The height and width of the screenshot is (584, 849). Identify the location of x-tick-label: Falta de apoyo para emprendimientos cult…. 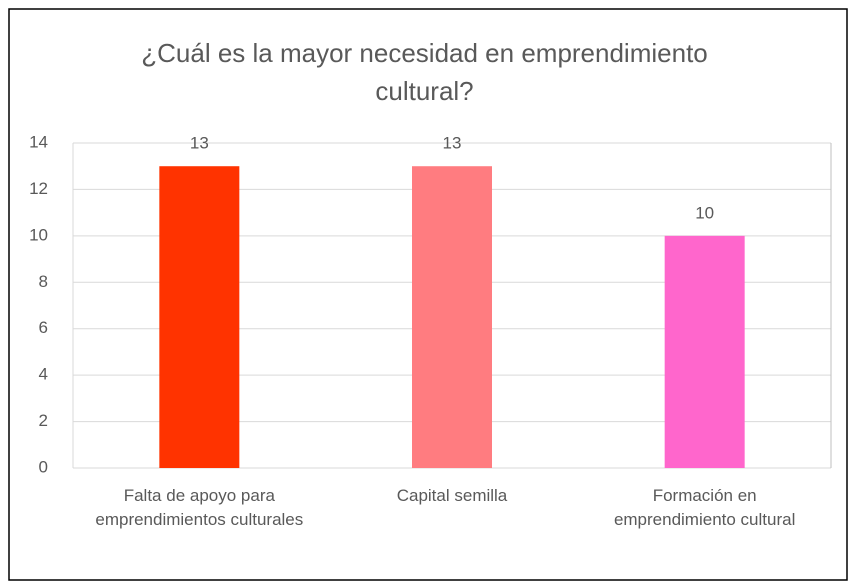
(199, 507).